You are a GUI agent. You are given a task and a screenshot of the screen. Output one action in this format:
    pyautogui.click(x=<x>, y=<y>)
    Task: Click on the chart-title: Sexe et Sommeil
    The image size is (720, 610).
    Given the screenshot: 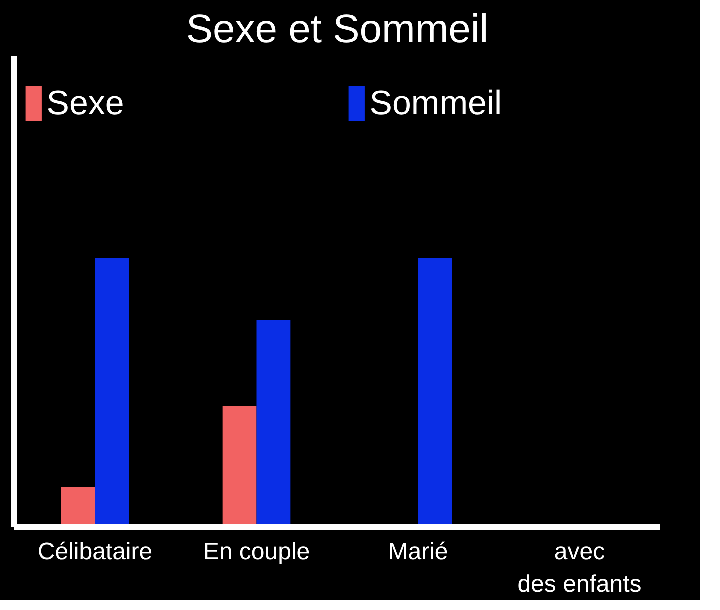 What is the action you would take?
    pyautogui.click(x=337, y=30)
    